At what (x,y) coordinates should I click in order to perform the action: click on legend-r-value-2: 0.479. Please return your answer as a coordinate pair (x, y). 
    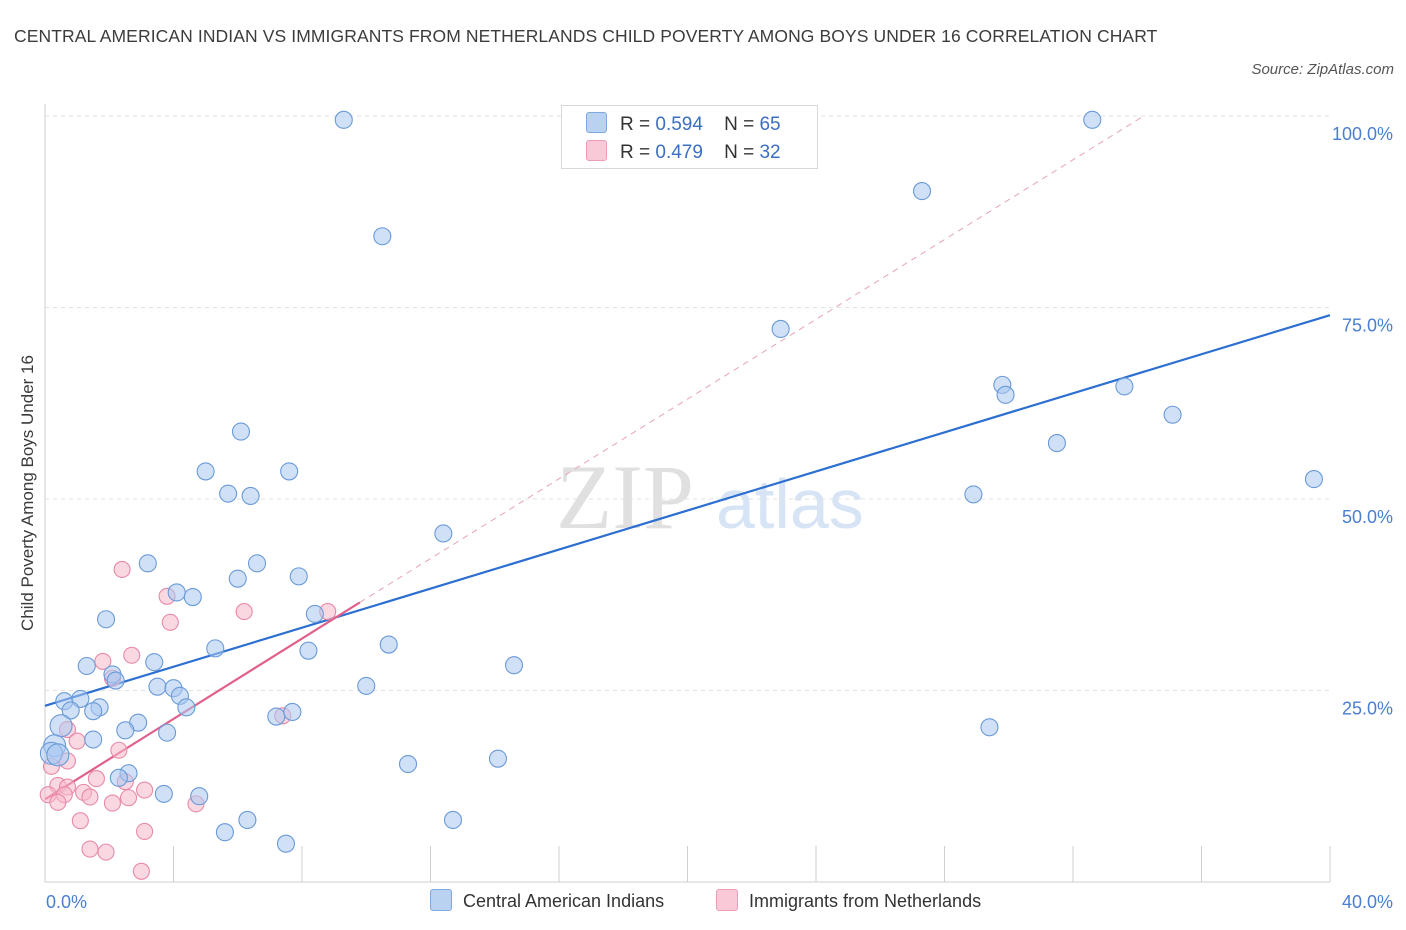
    Looking at the image, I should click on (679, 152).